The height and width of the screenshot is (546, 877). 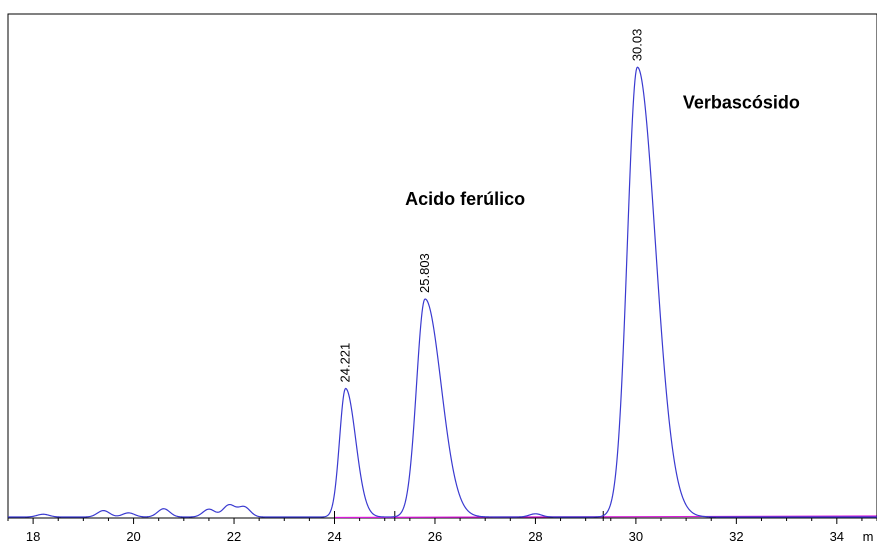 I want to click on baseline, so click(x=605, y=517).